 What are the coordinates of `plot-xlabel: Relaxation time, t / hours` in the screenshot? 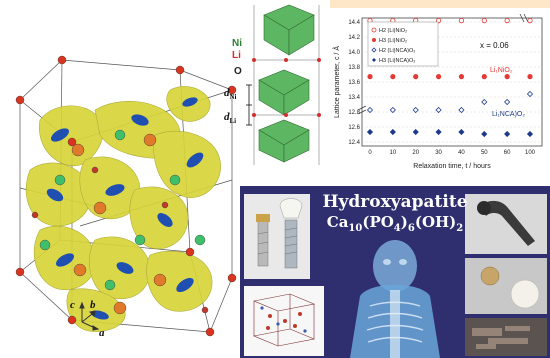 It's located at (452, 166).